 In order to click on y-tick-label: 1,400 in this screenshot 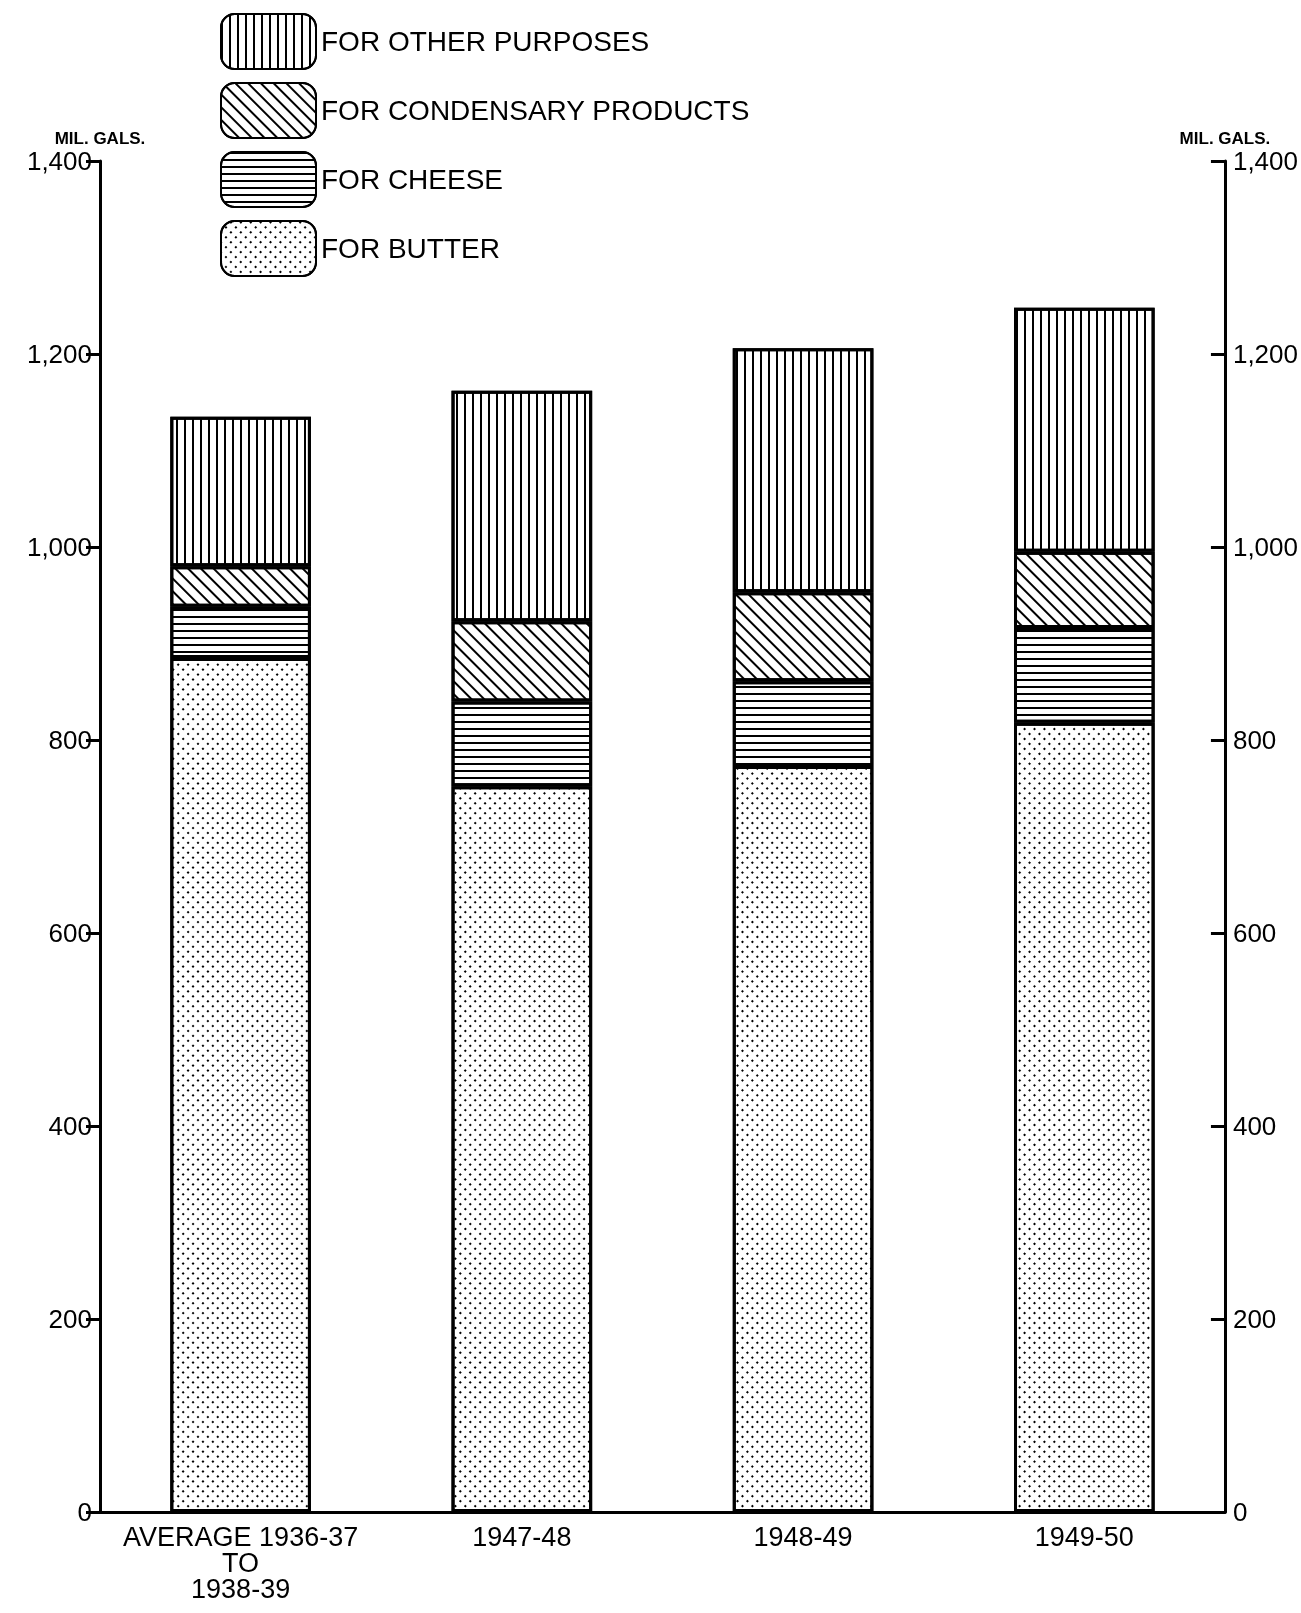, I will do `click(59, 161)`.